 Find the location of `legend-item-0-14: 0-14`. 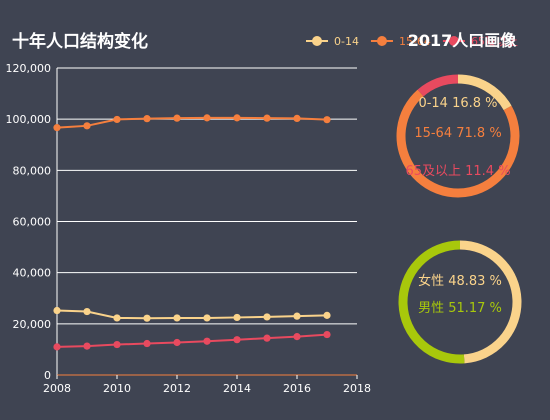

legend-item-0-14: 0-14 is located at coordinates (332, 41).